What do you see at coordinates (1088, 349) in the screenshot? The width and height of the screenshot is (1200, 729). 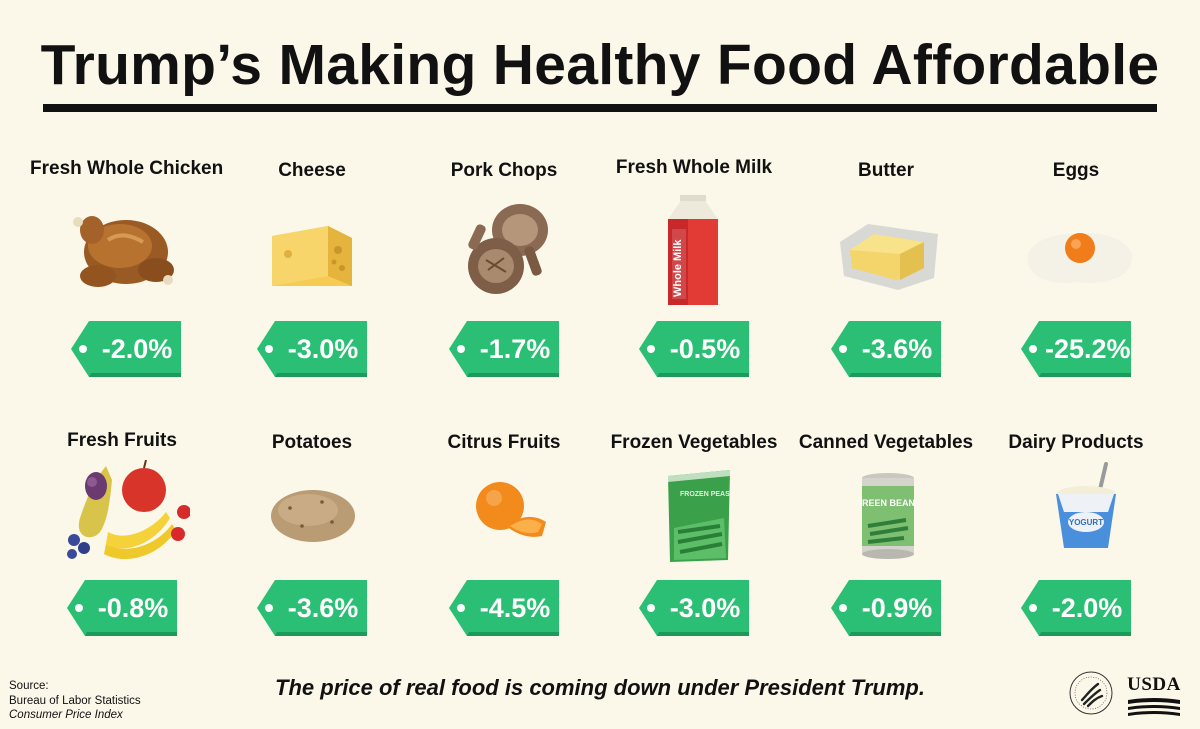 I see `price-change-value: -25.2%` at bounding box center [1088, 349].